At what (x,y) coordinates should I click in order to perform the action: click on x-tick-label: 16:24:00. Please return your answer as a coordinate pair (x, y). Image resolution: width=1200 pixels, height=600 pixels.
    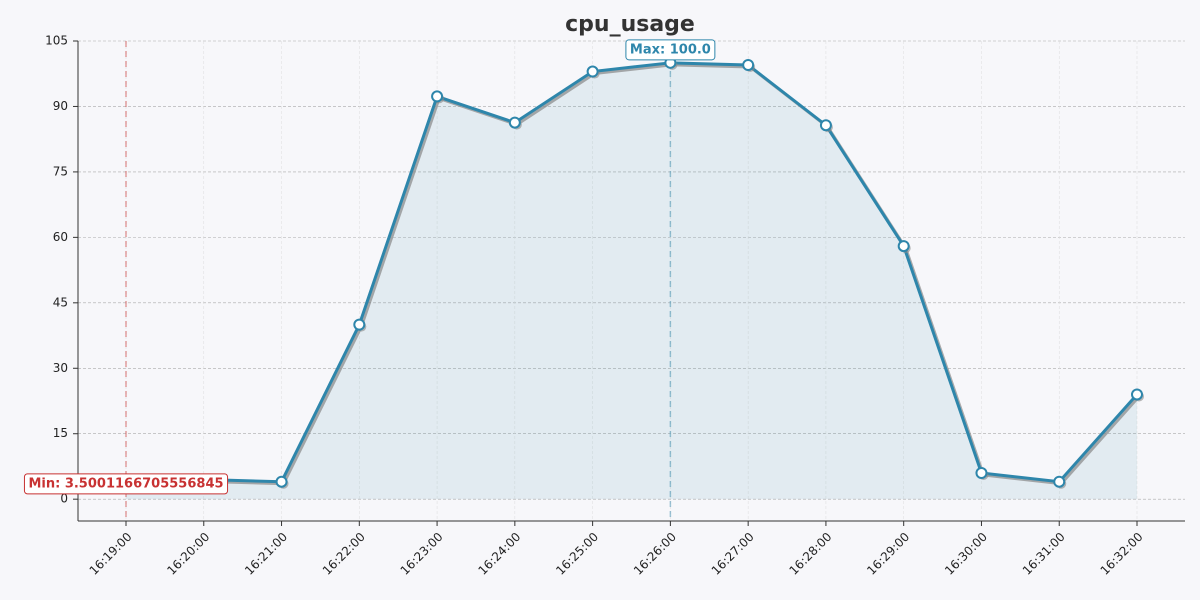
    Looking at the image, I should click on (499, 554).